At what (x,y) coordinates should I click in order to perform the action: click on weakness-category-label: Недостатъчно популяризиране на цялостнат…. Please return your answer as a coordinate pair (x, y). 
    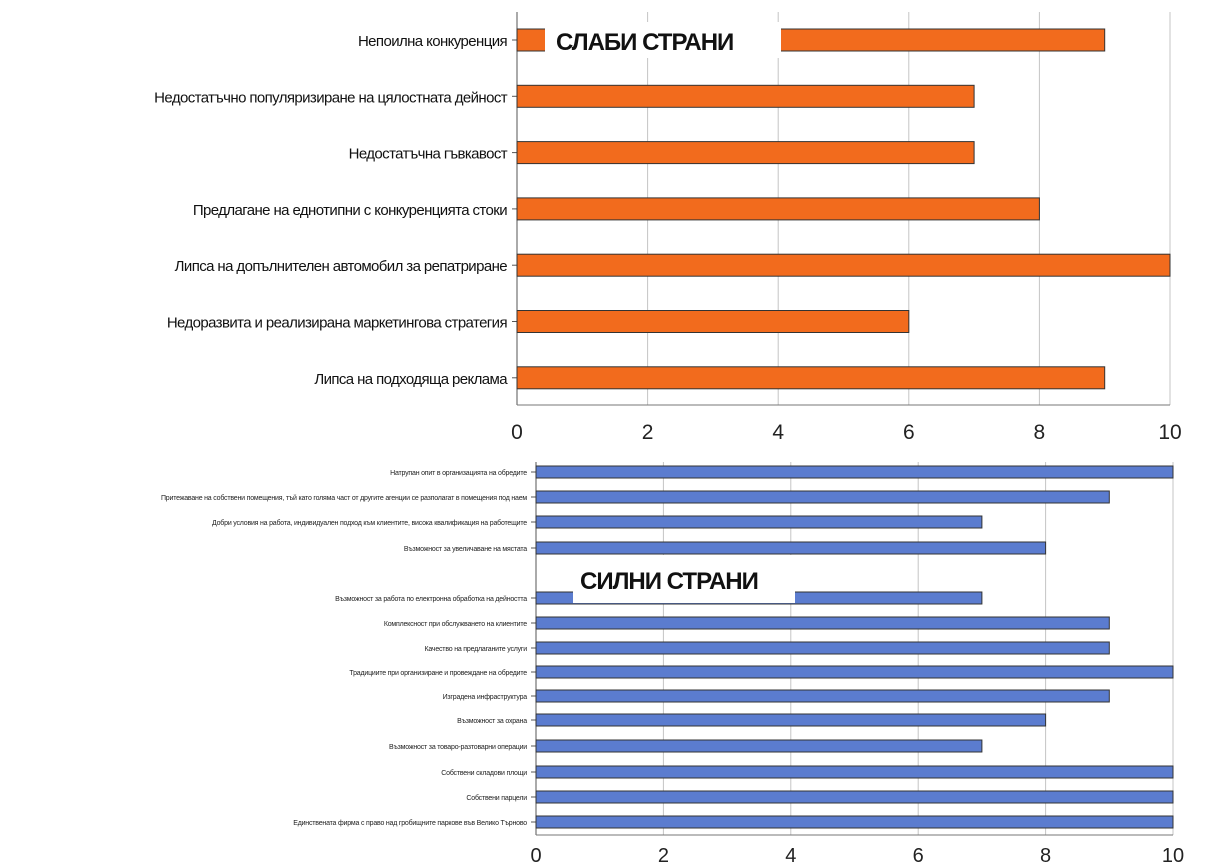
    Looking at the image, I should click on (331, 97).